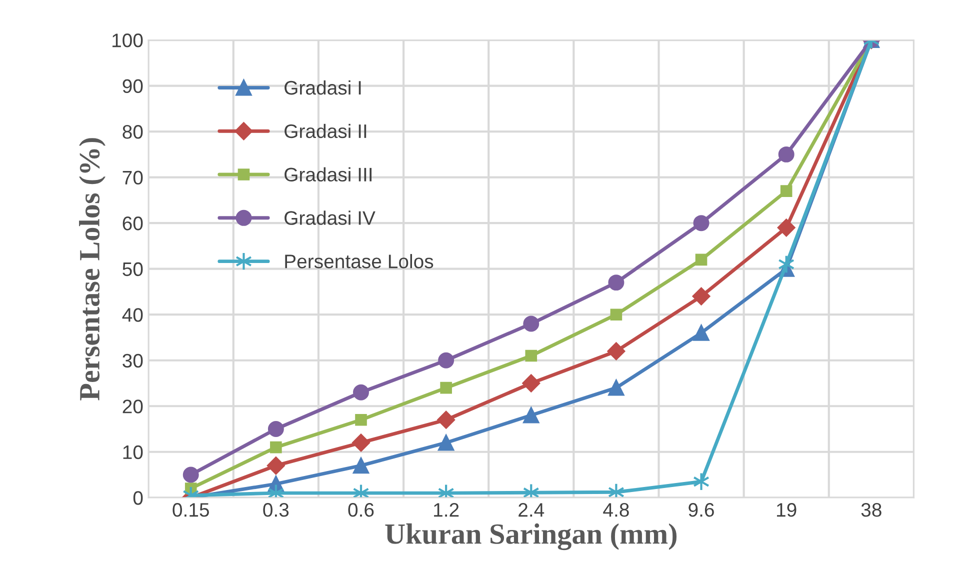  I want to click on x-tick-label: 1.2, so click(446, 510).